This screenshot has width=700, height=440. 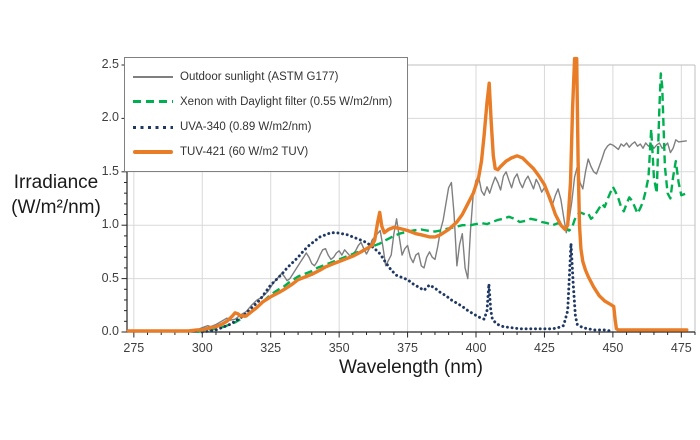 What do you see at coordinates (110, 331) in the screenshot?
I see `y-tick-label: 0.0` at bounding box center [110, 331].